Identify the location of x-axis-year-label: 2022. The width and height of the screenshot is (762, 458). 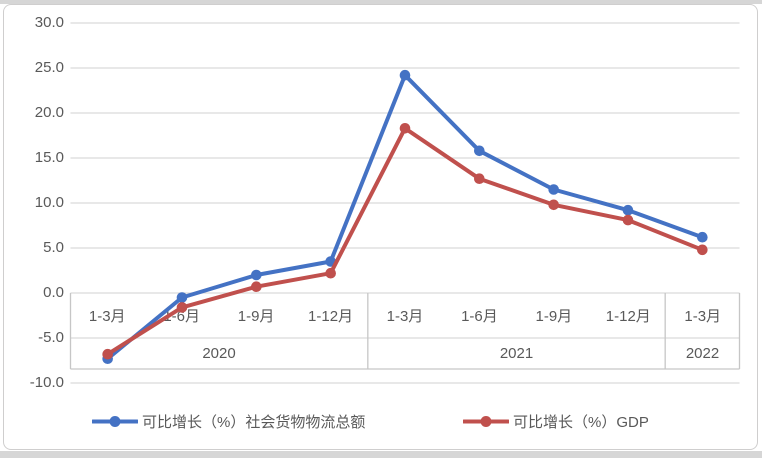
(702, 353).